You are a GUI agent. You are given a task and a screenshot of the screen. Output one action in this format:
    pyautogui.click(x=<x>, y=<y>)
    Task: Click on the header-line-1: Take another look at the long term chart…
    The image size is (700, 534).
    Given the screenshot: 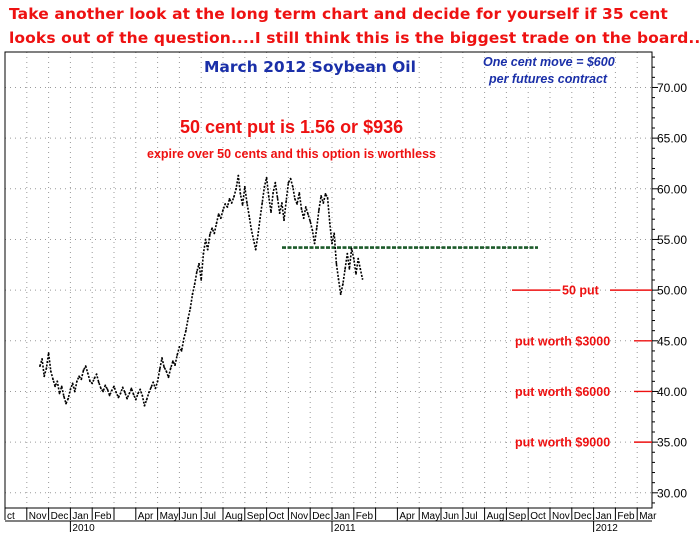 What is the action you would take?
    pyautogui.click(x=338, y=14)
    